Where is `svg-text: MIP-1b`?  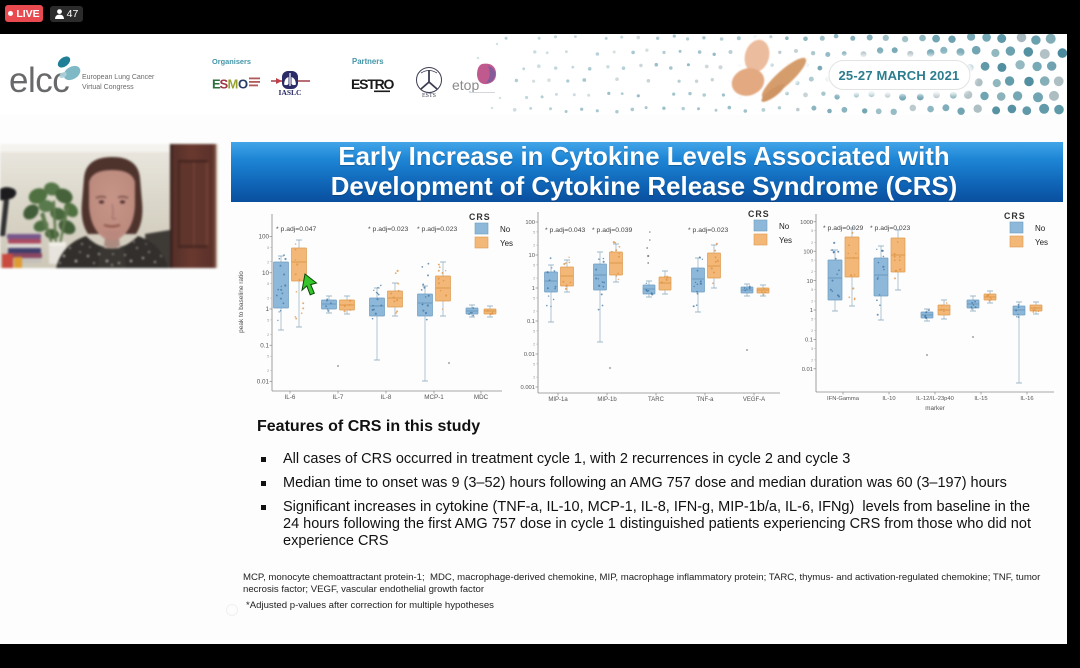
svg-text: MIP-1b is located at coordinates (607, 400).